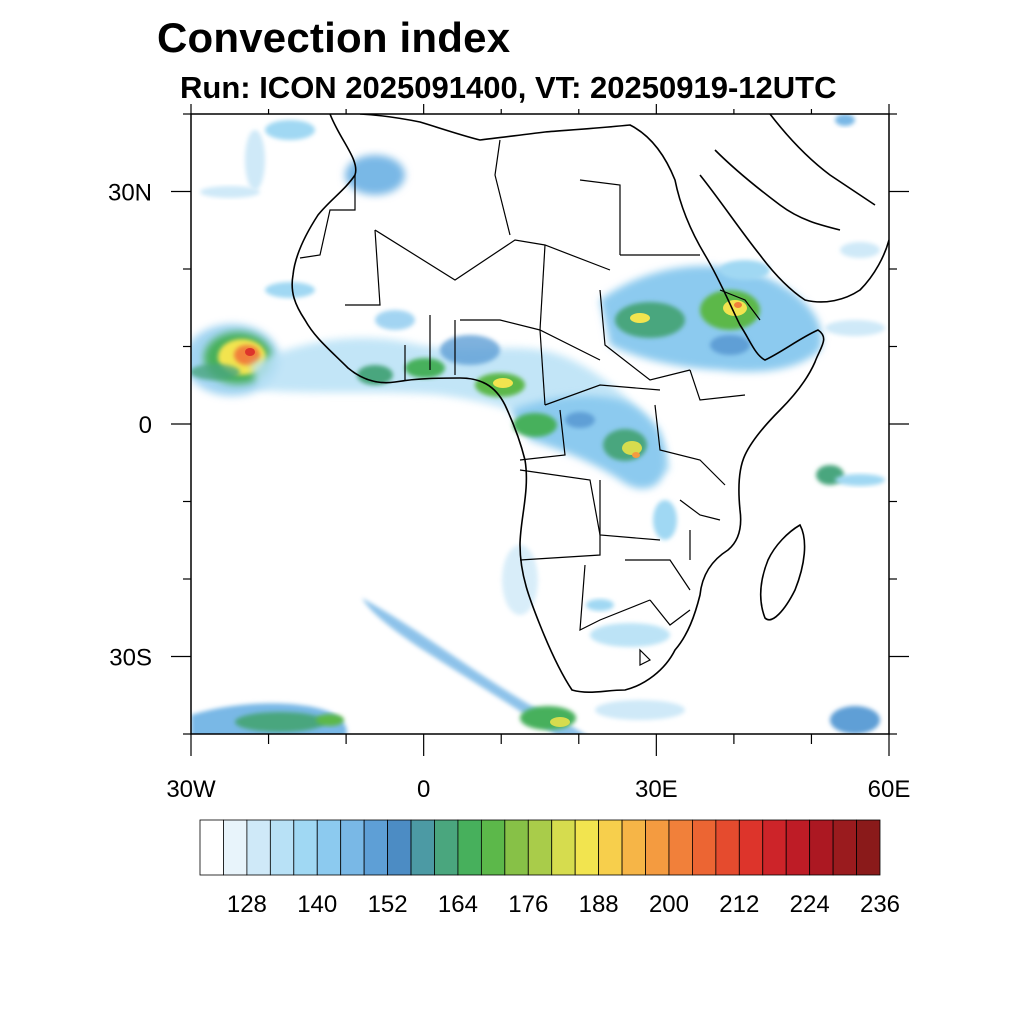  I want to click on southwest-corner, so click(269, 718).